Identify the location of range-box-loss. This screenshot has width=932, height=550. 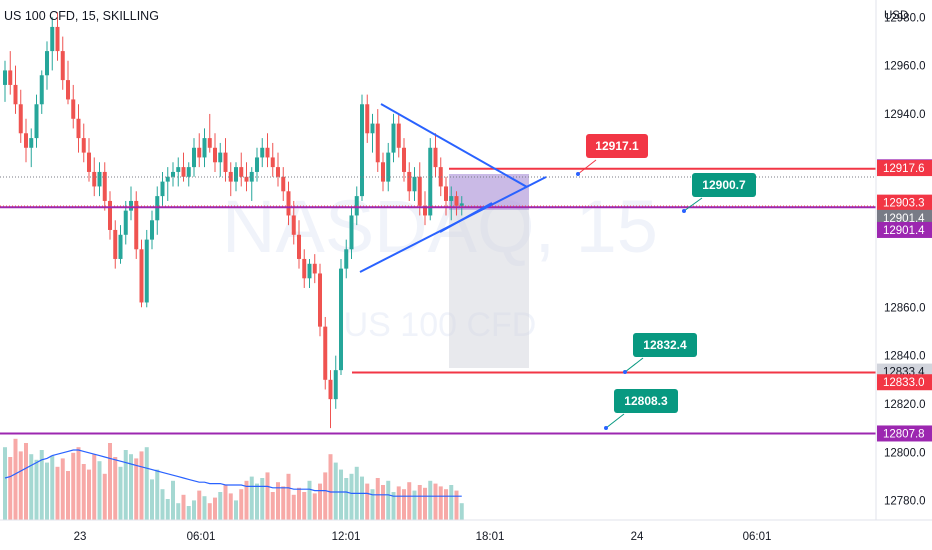
(489, 289).